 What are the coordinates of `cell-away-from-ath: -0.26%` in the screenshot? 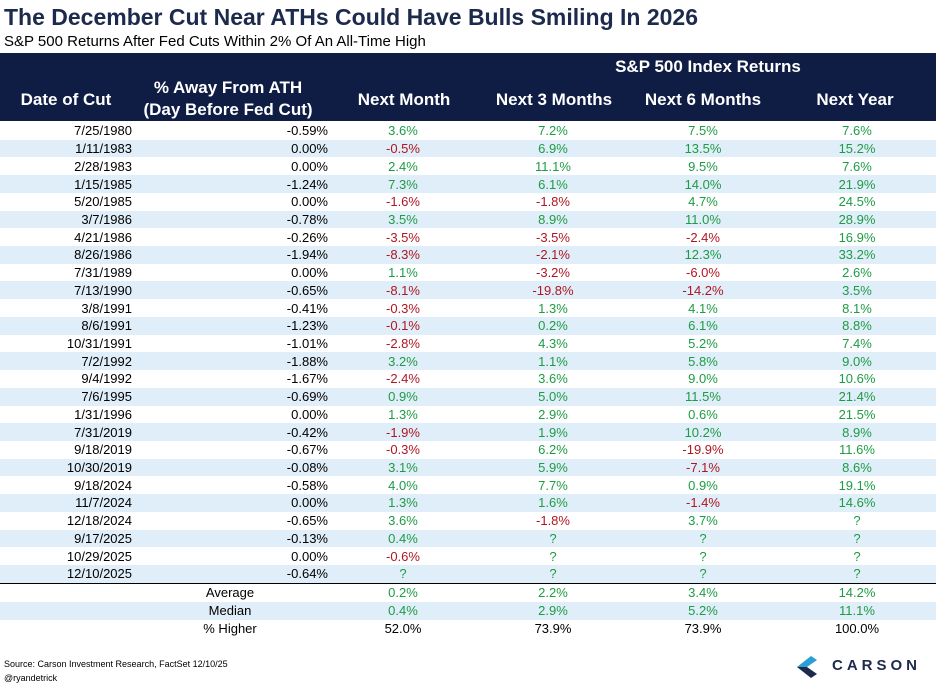 It's located at (307, 237).